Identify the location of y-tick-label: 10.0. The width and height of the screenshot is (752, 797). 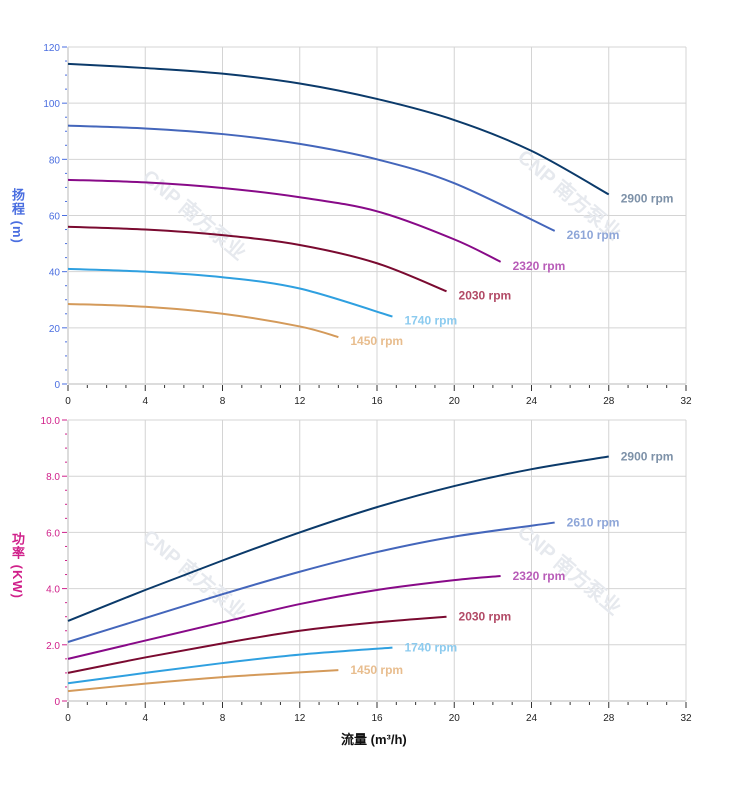
(51, 421).